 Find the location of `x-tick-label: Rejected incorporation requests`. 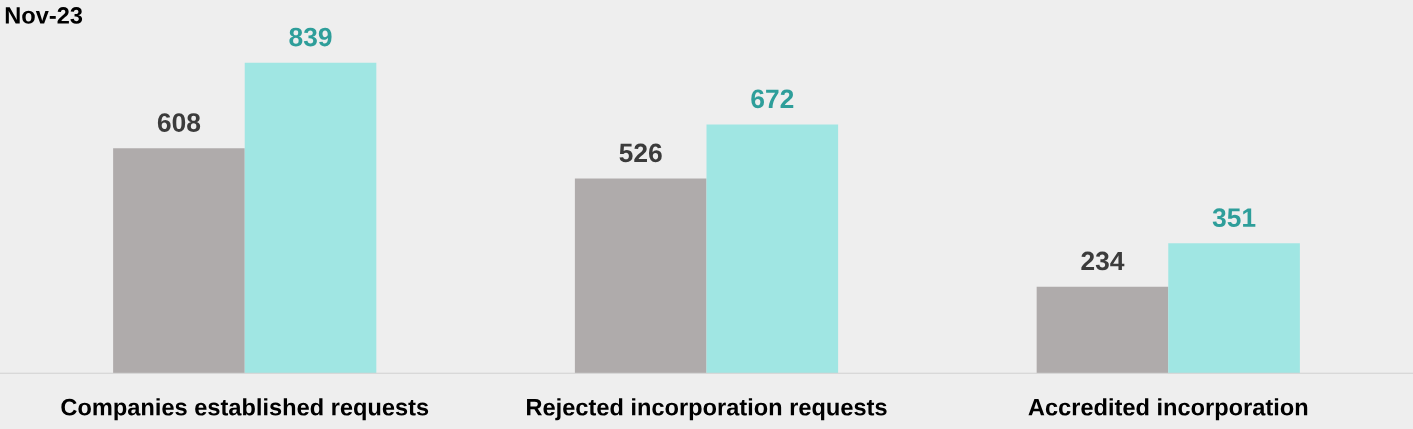

x-tick-label: Rejected incorporation requests is located at coordinates (707, 409).